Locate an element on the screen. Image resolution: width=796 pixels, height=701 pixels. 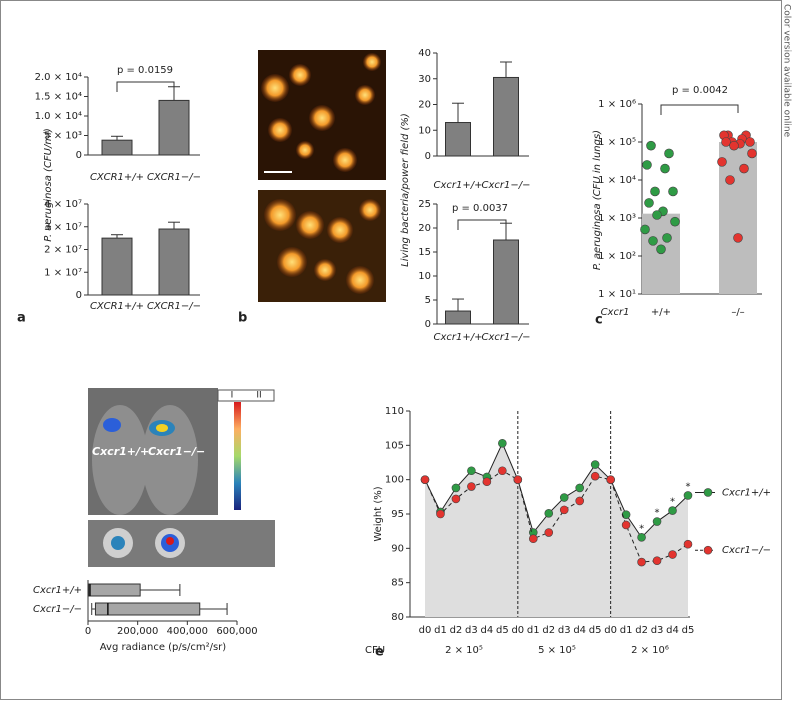
y-tick-label: 40 is located at coordinates (424, 53).